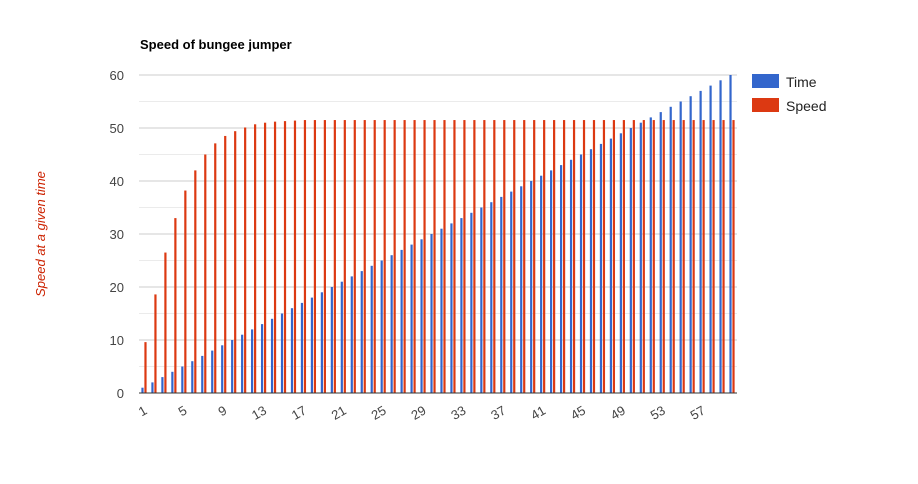 The image size is (918, 484). Describe the element at coordinates (117, 181) in the screenshot. I see `y-tick-label: 40` at that location.